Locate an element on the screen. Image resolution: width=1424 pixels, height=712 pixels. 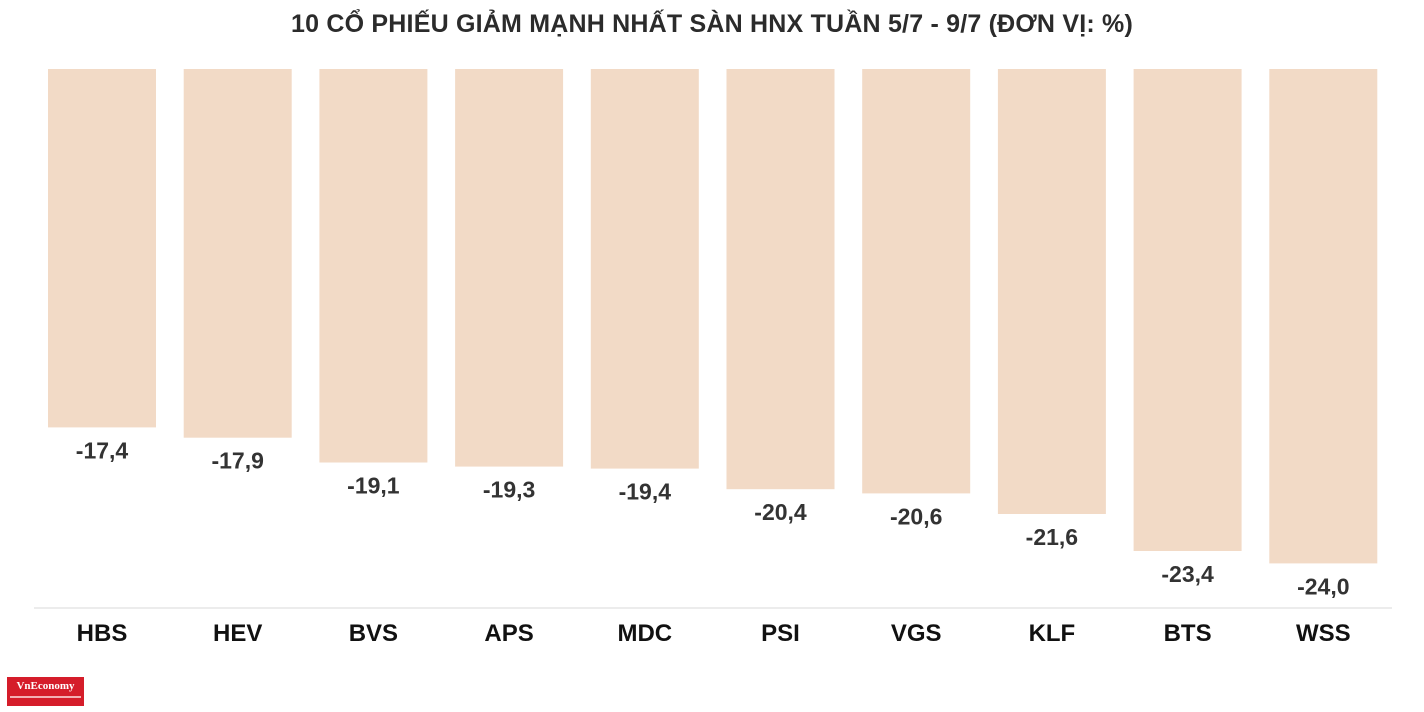
x-tick-label-mdc: MDC is located at coordinates (644, 633).